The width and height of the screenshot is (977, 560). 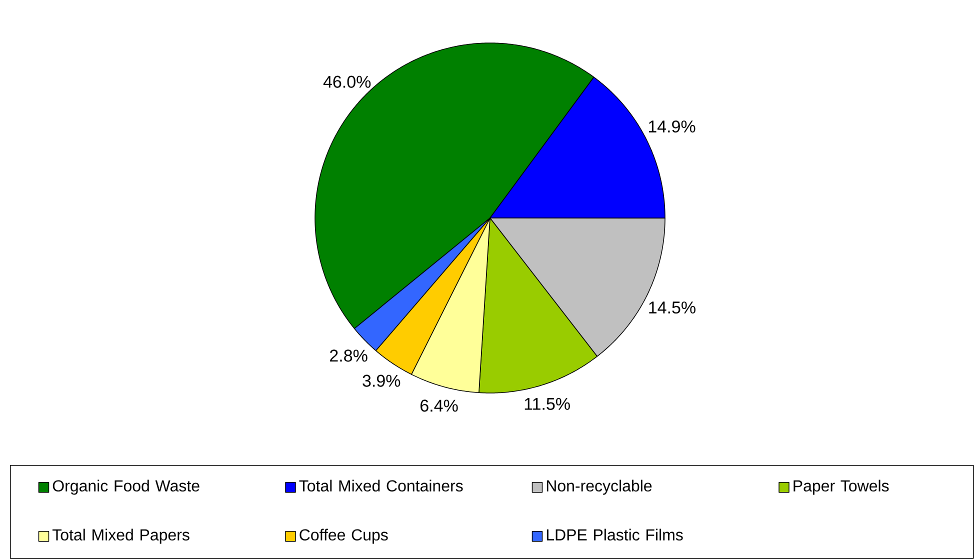 What do you see at coordinates (672, 126) in the screenshot?
I see `data-label: 14.9%` at bounding box center [672, 126].